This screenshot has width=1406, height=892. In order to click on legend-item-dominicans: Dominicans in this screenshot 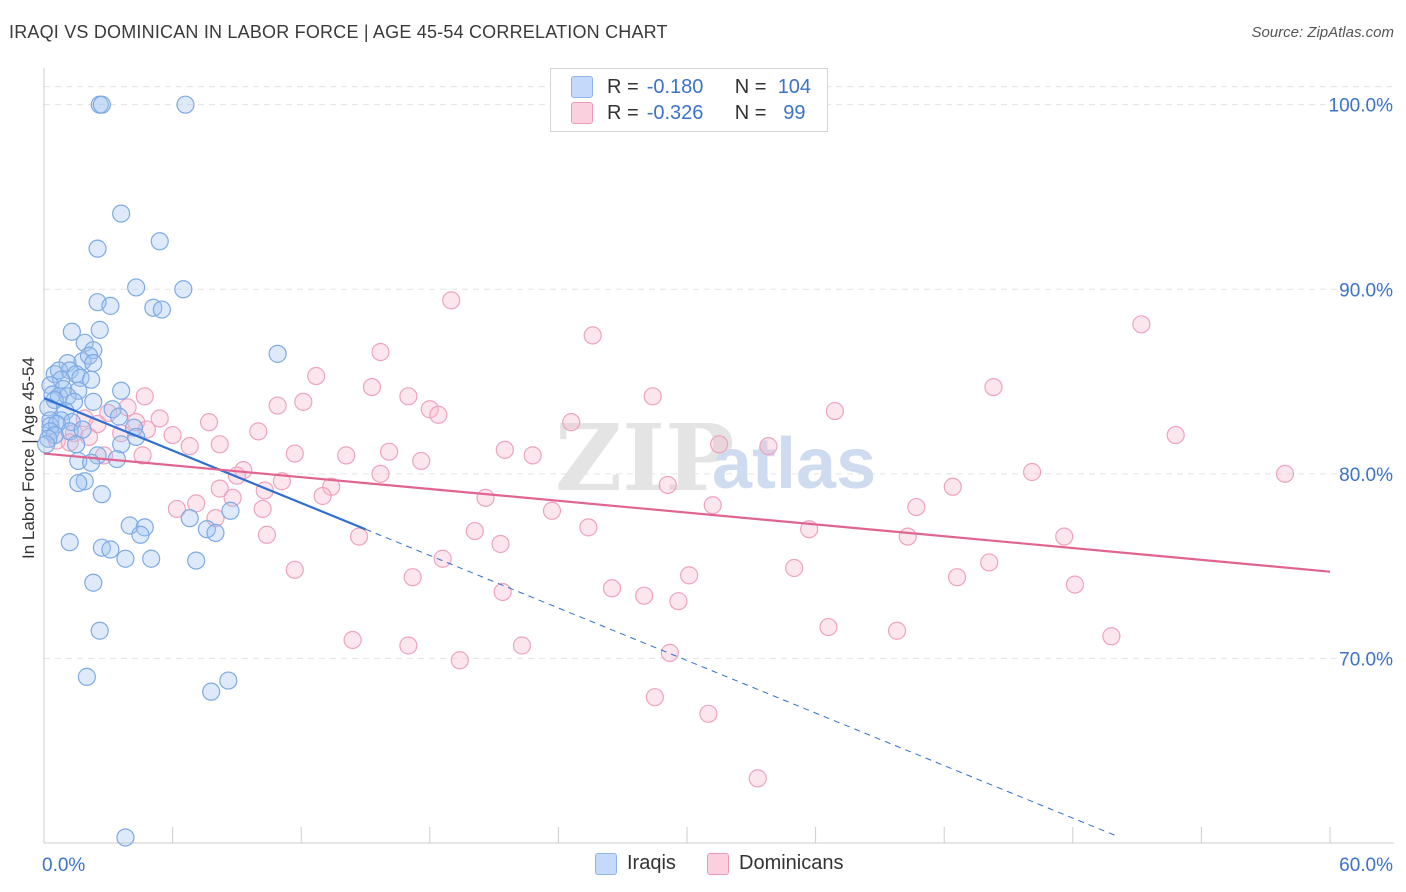, I will do `click(775, 863)`.